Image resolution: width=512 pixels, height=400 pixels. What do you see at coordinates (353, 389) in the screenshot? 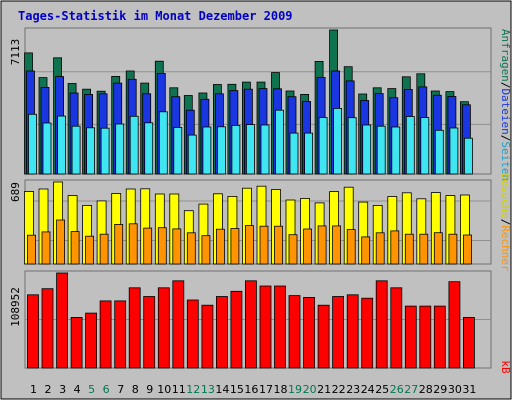
I see `day-label: 23` at bounding box center [353, 389].